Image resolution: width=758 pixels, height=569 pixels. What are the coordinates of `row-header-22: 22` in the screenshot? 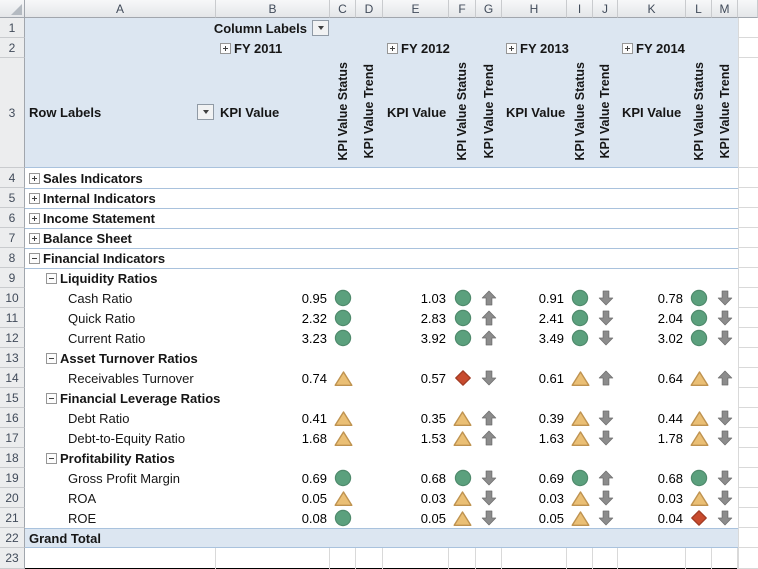 It's located at (12, 538).